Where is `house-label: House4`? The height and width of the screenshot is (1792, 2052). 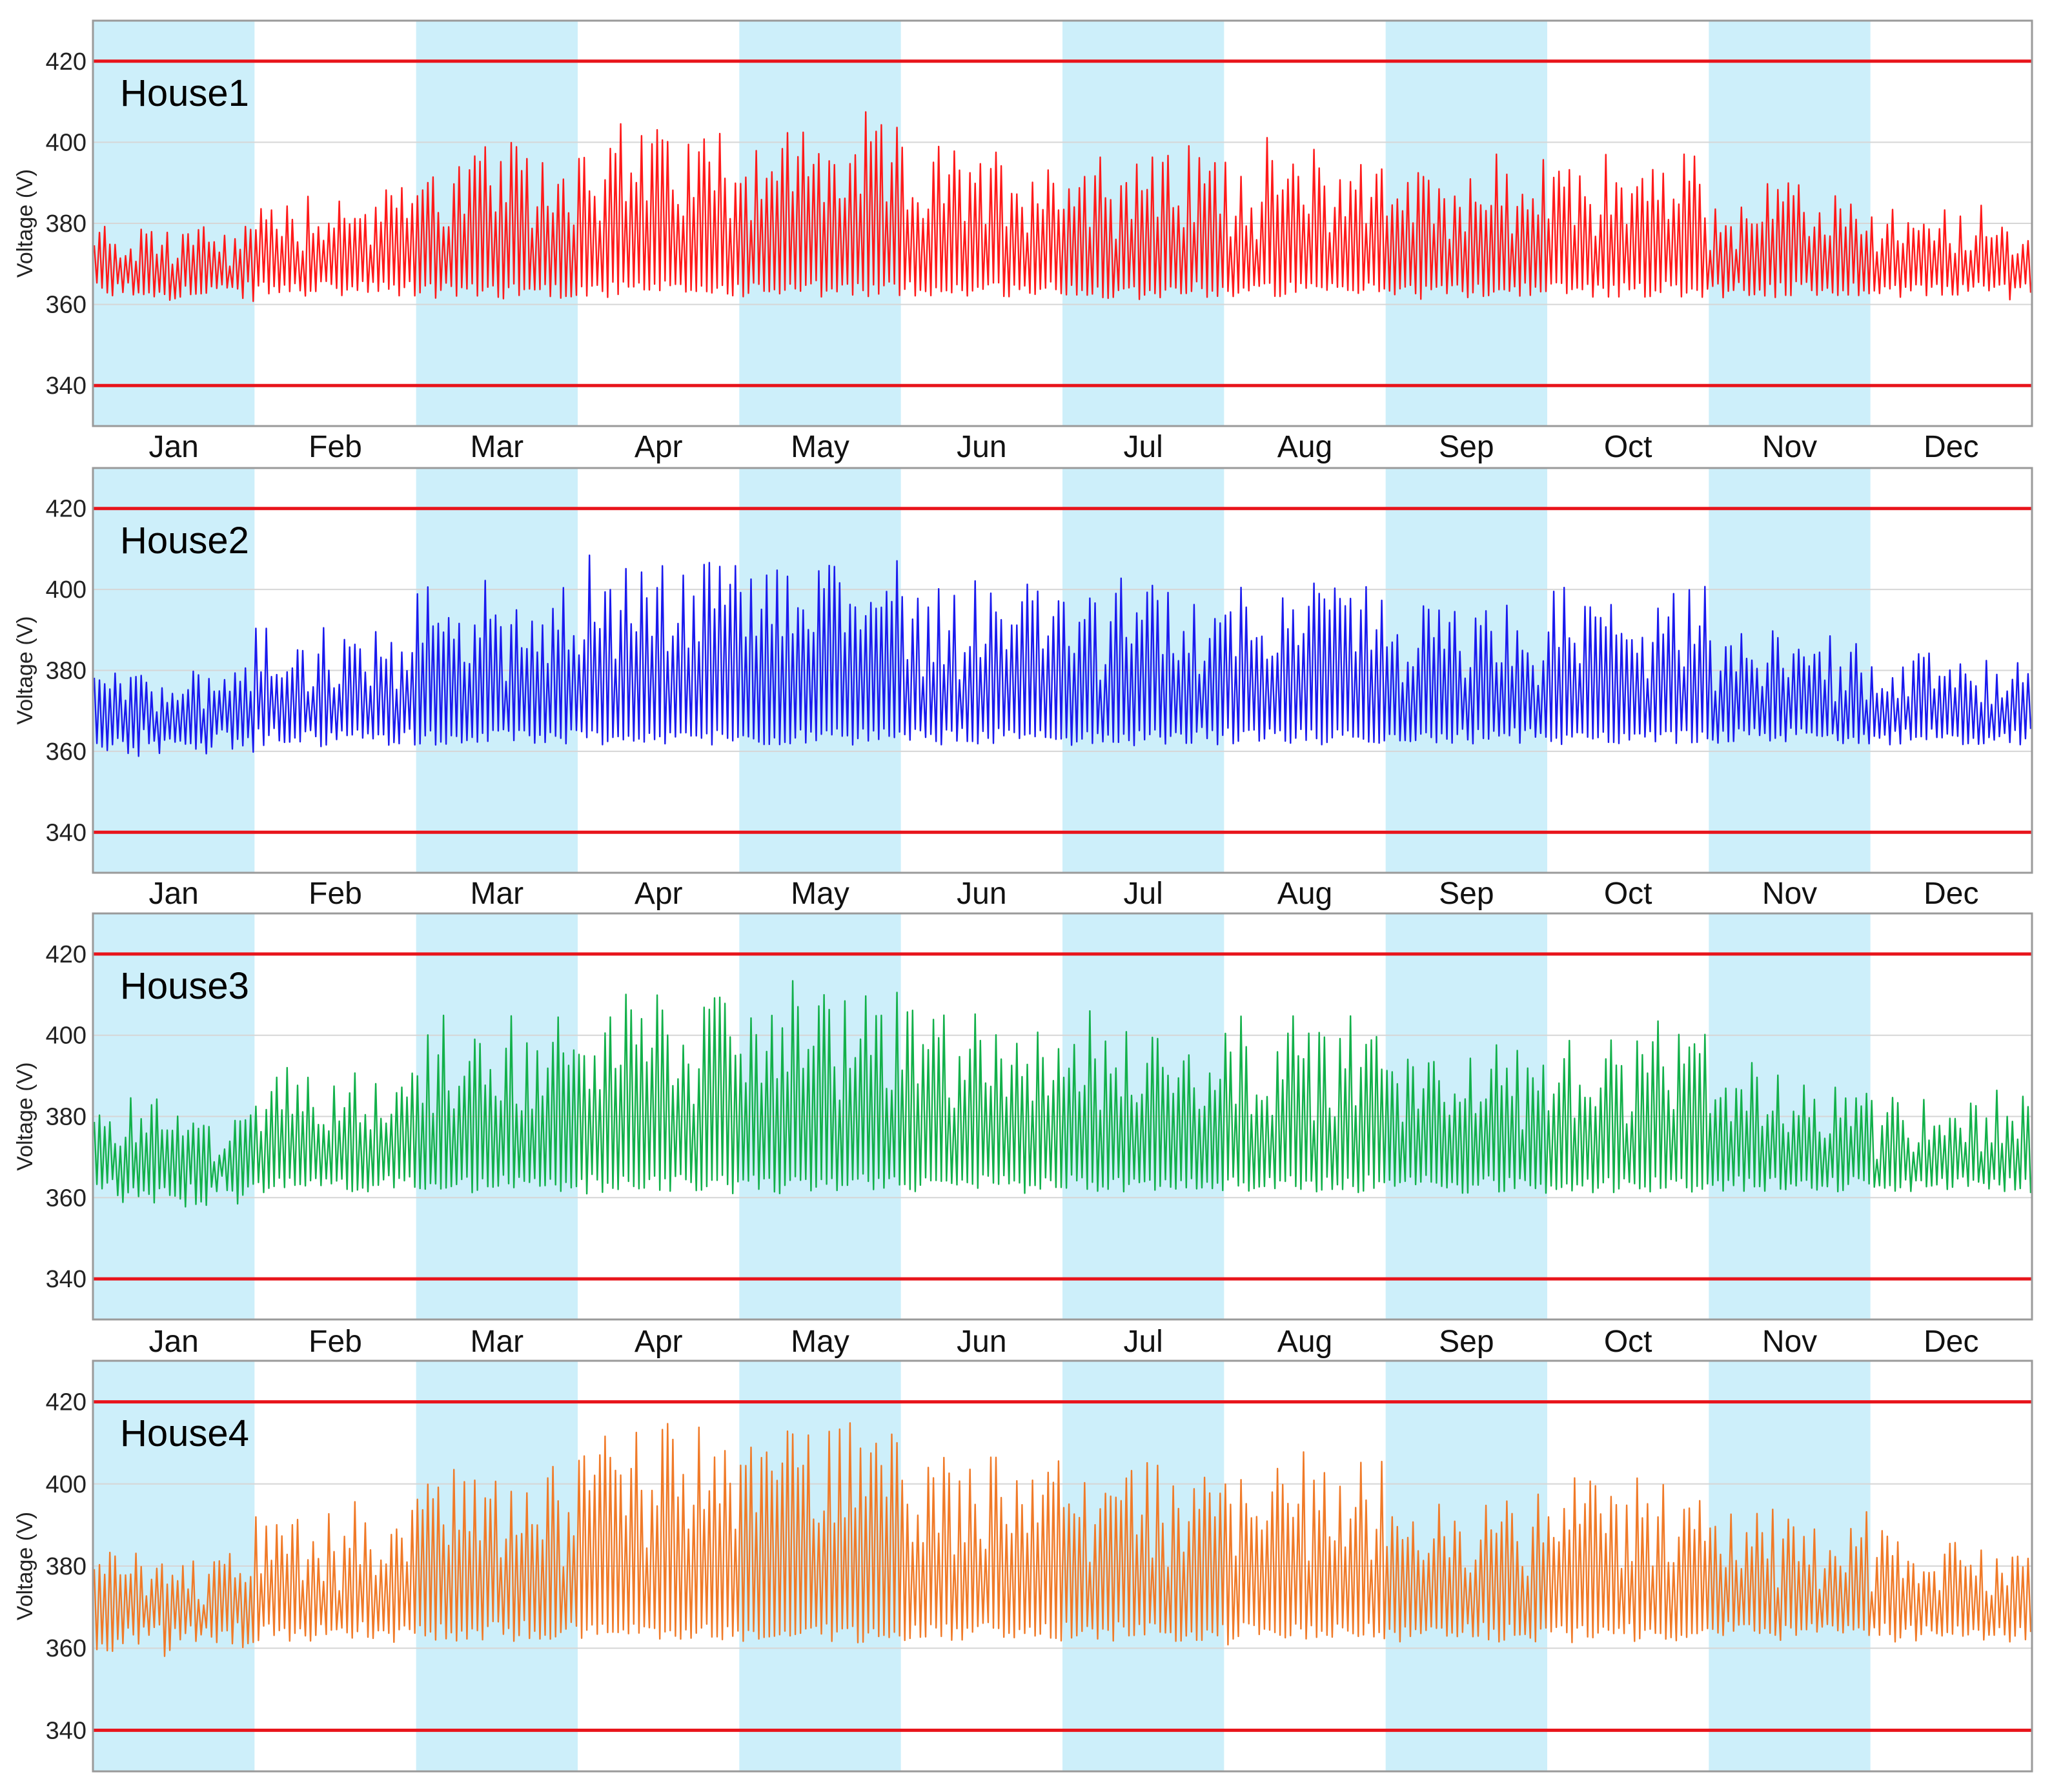
house-label: House4 is located at coordinates (184, 1433).